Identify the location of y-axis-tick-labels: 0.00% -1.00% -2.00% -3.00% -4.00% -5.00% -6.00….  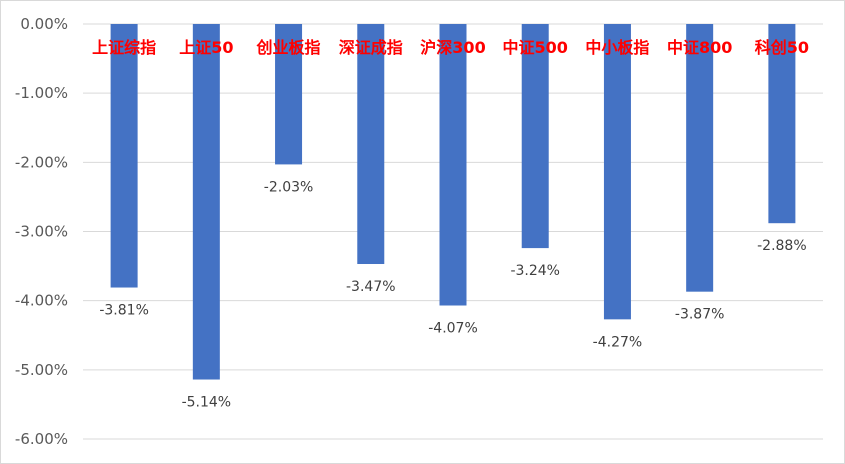
(41, 231).